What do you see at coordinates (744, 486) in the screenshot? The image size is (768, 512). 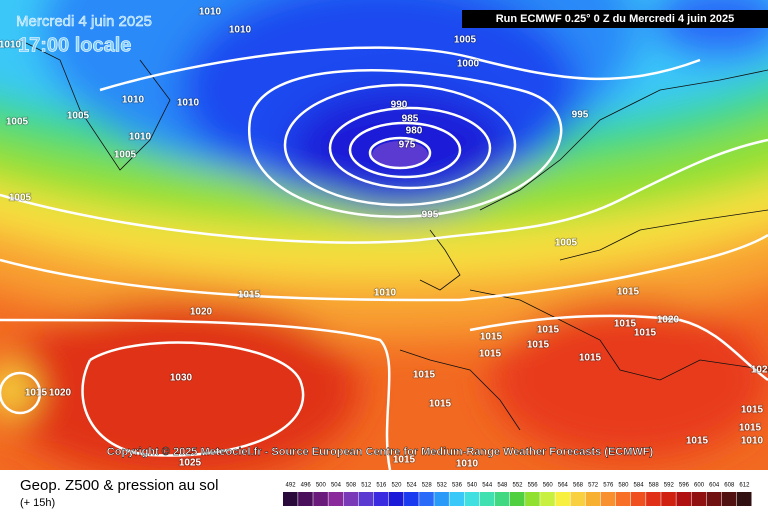 I see `colorbar-tick: 612` at bounding box center [744, 486].